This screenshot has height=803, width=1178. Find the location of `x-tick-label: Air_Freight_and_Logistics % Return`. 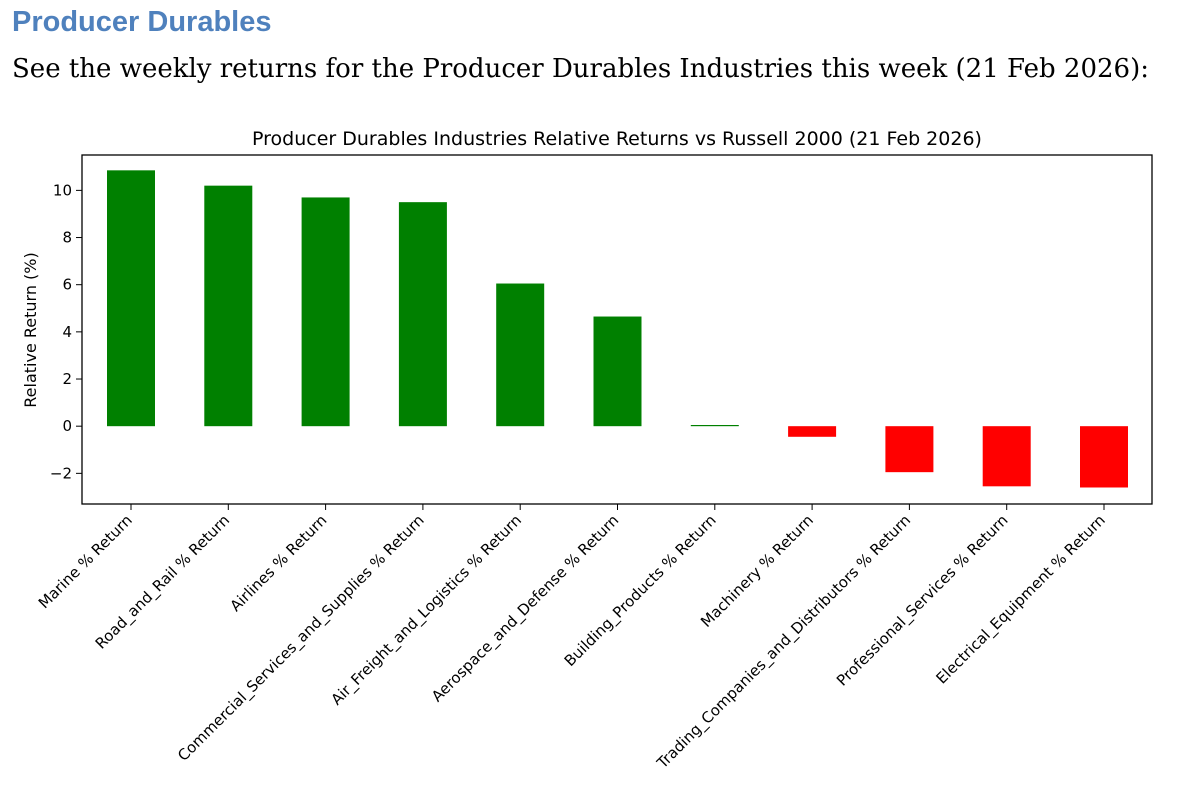

x-tick-label: Air_Freight_and_Logistics % Return is located at coordinates (426, 610).